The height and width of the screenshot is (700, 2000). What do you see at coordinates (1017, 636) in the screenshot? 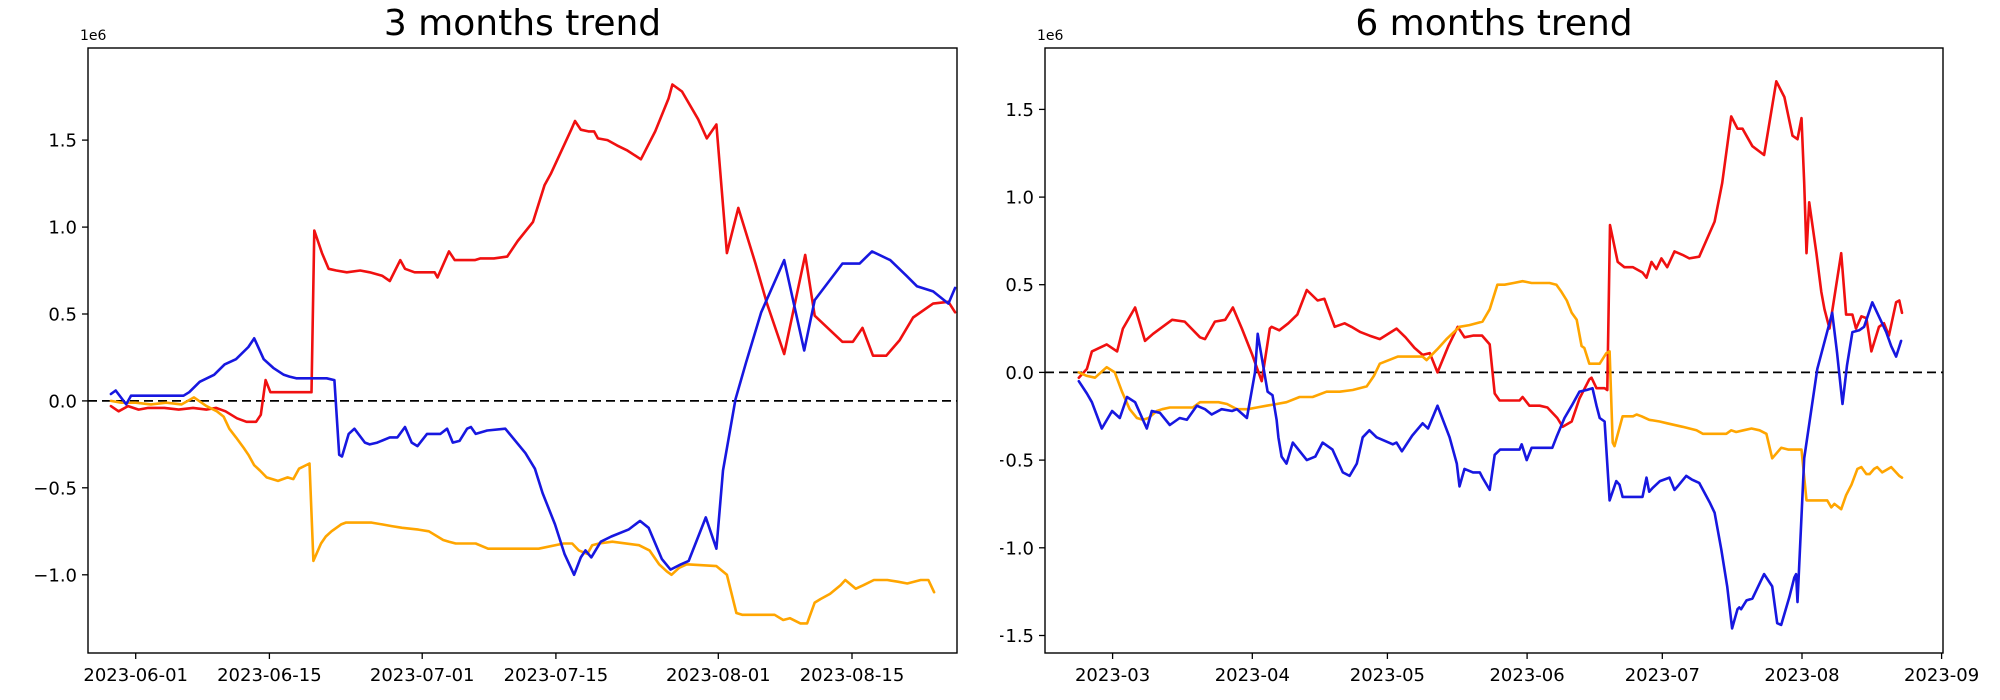
I see `y-tick-label: −1.5` at bounding box center [1017, 636].